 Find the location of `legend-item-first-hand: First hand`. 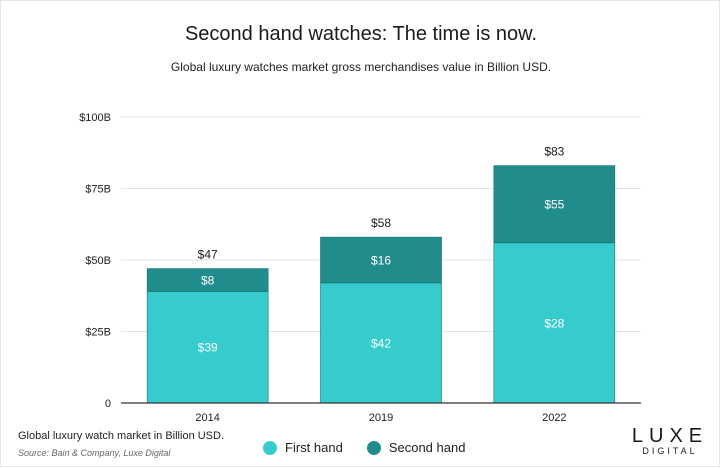

legend-item-first-hand: First hand is located at coordinates (303, 447).